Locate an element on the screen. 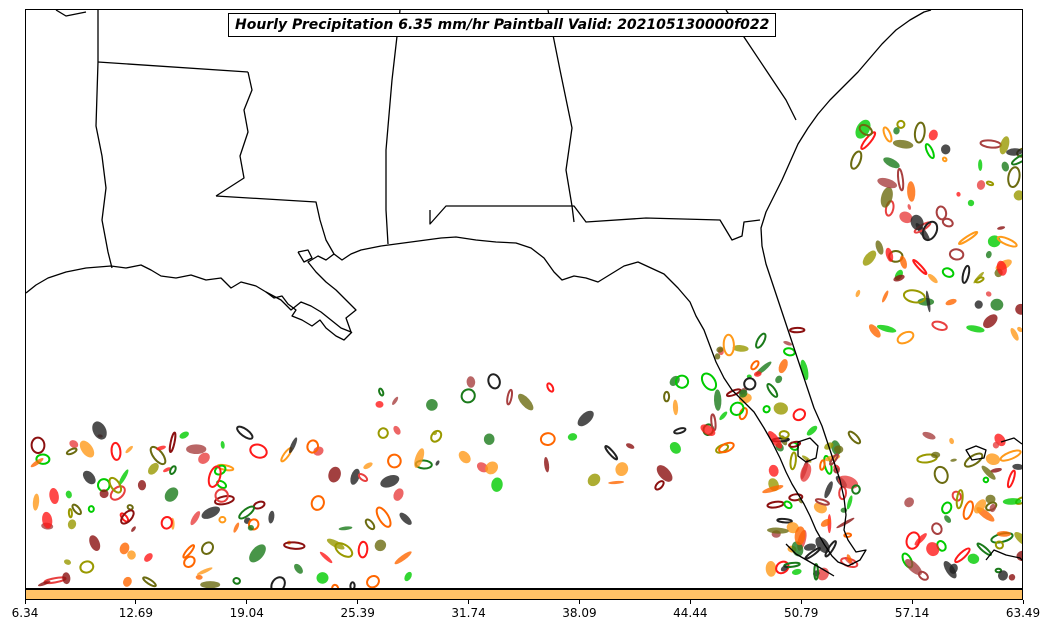 This screenshot has width=1053, height=633. colorbar-tick-label: 25.39 is located at coordinates (357, 613).